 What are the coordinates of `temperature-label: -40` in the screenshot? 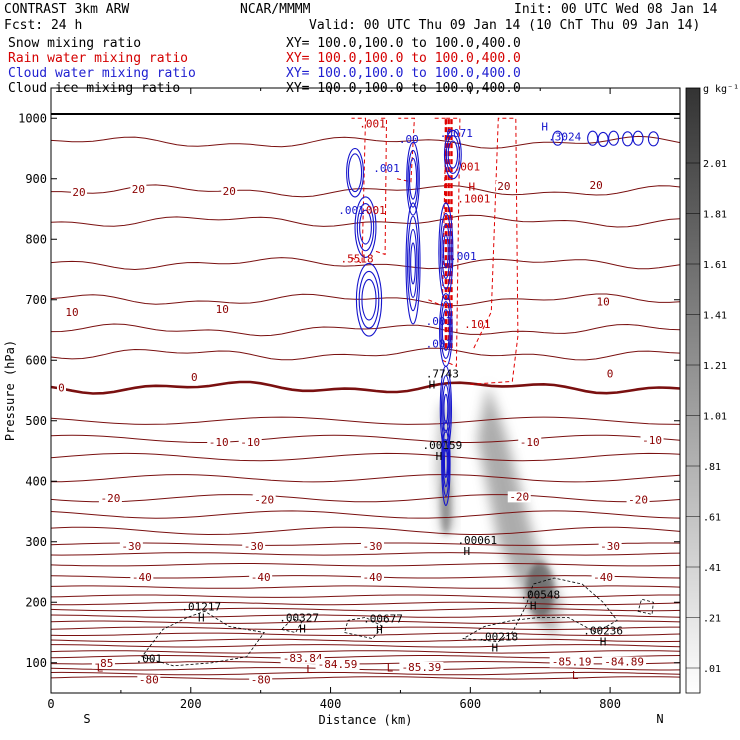 It's located at (142, 577).